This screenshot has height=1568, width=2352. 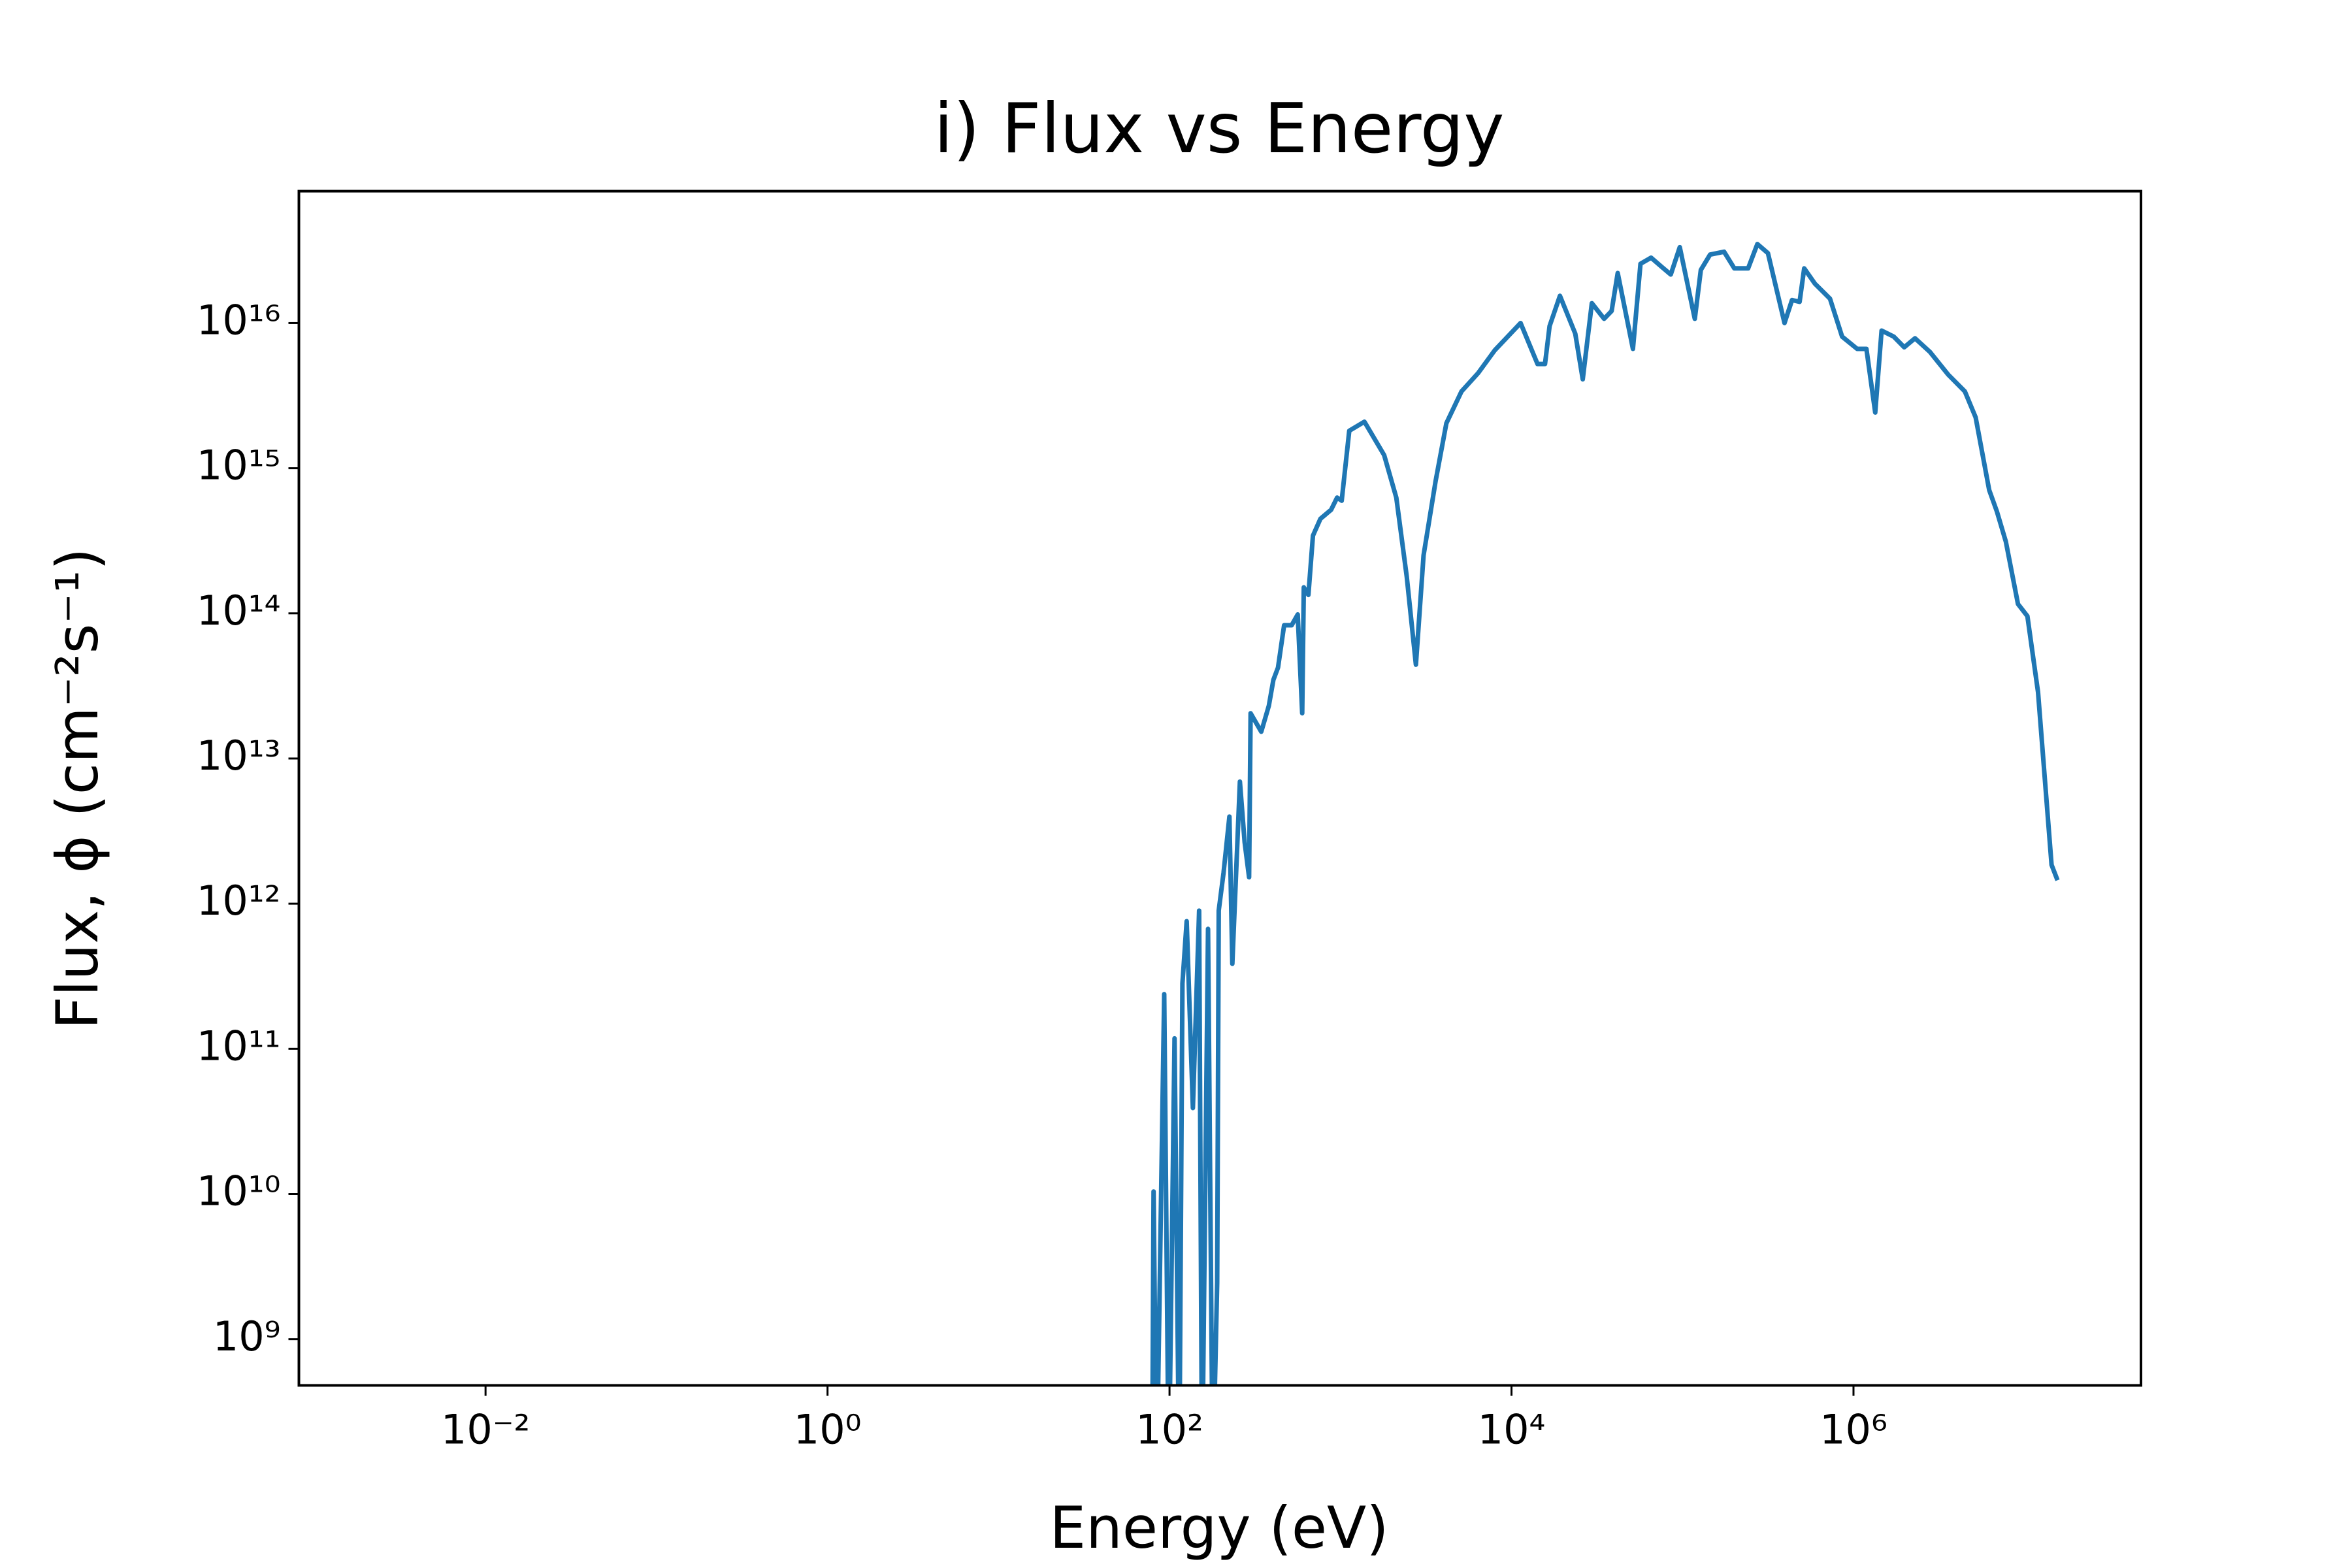 What do you see at coordinates (239, 465) in the screenshot?
I see `y-tick-label: 10¹⁵` at bounding box center [239, 465].